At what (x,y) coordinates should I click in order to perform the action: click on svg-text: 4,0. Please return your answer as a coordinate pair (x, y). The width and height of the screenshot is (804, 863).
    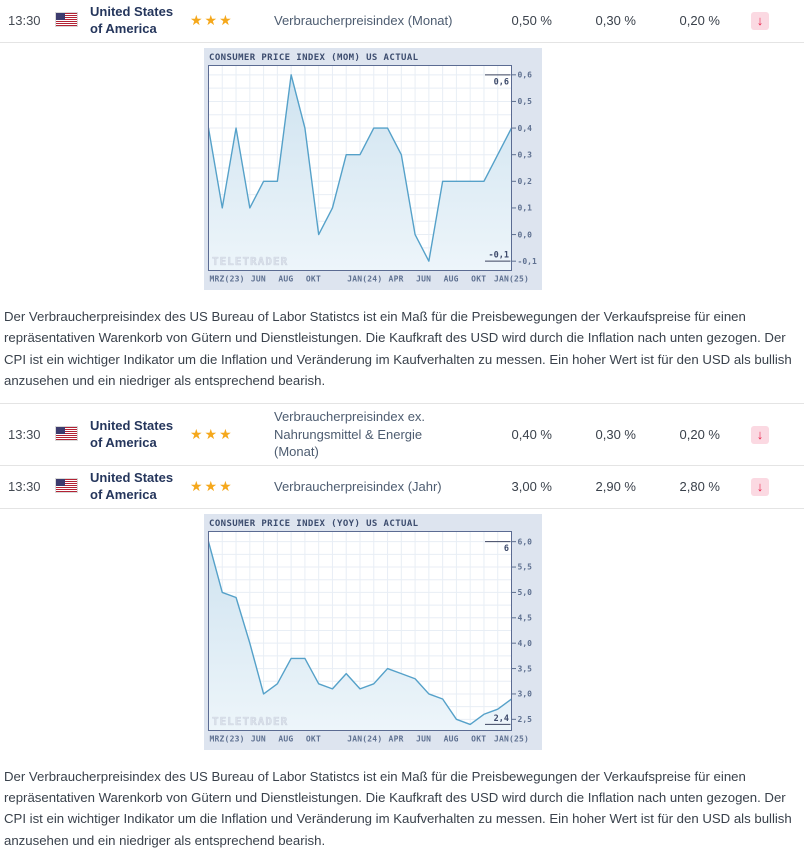
    Looking at the image, I should click on (525, 643).